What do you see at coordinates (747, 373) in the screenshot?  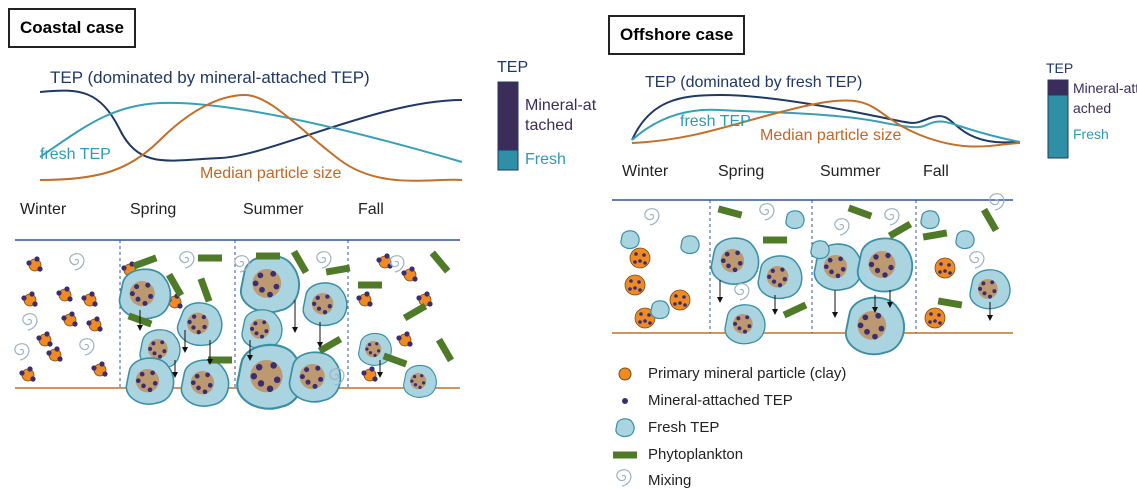 I see `legend-item: Primary mineral particle (clay)` at bounding box center [747, 373].